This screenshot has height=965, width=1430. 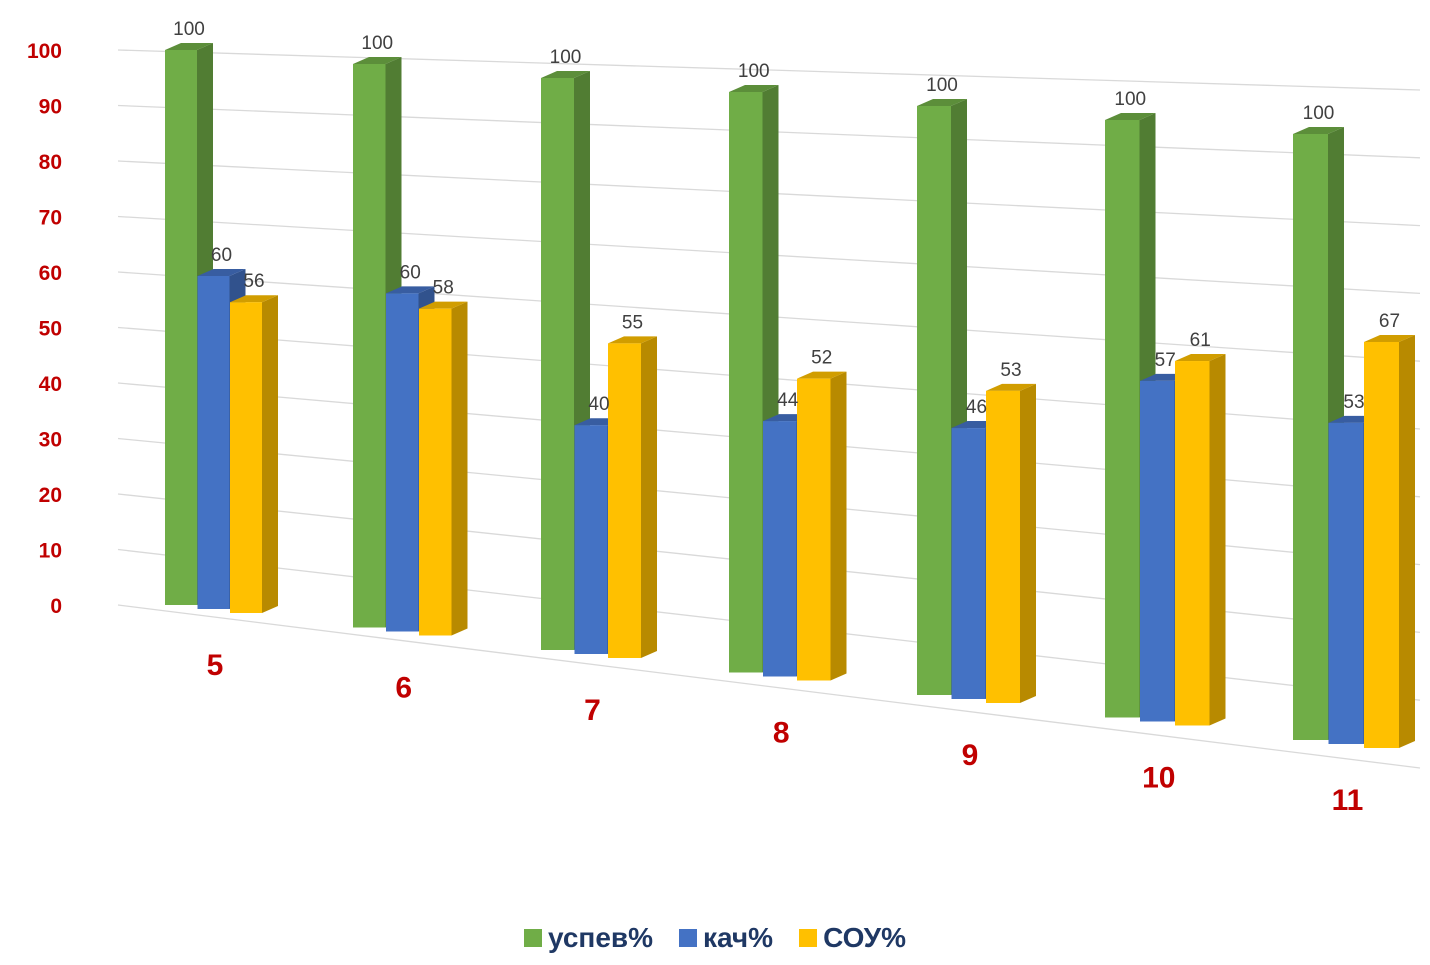 I want to click on y-tick-label: 80, so click(x=50, y=162).